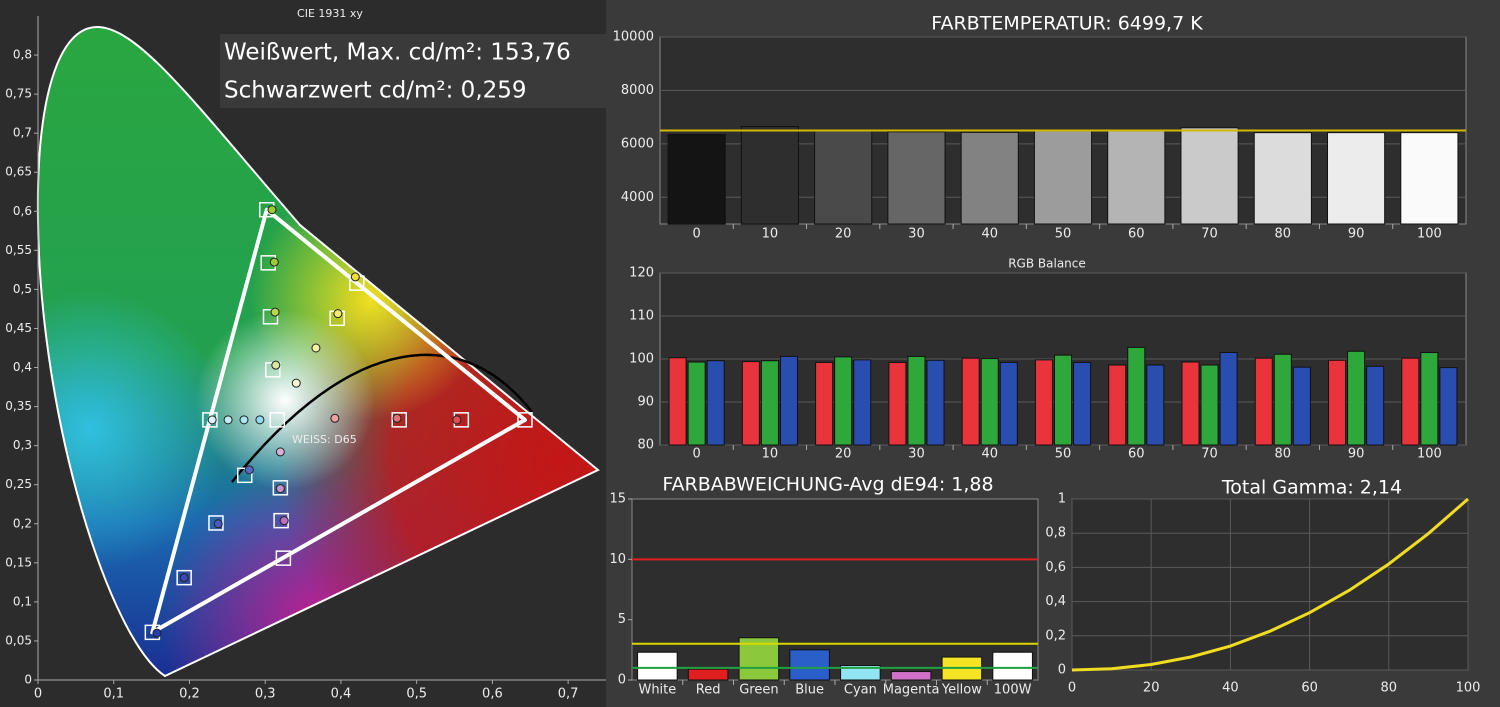  What do you see at coordinates (18, 484) in the screenshot?
I see `y-tick-label: 0,25` at bounding box center [18, 484].